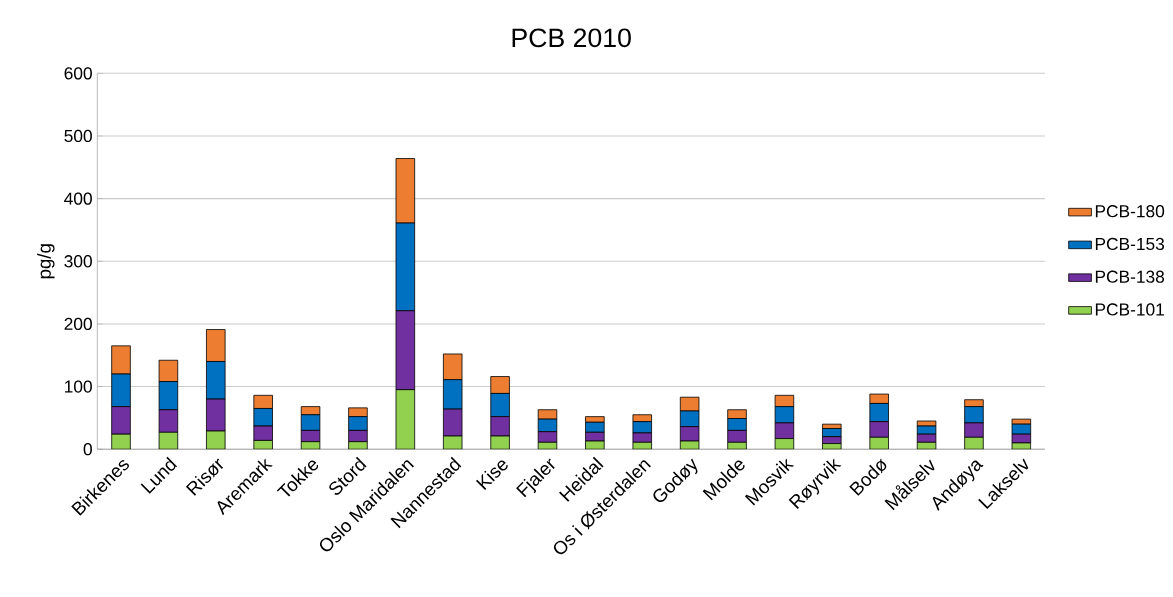 The image size is (1173, 597). I want to click on y-tick-label: 500, so click(78, 136).